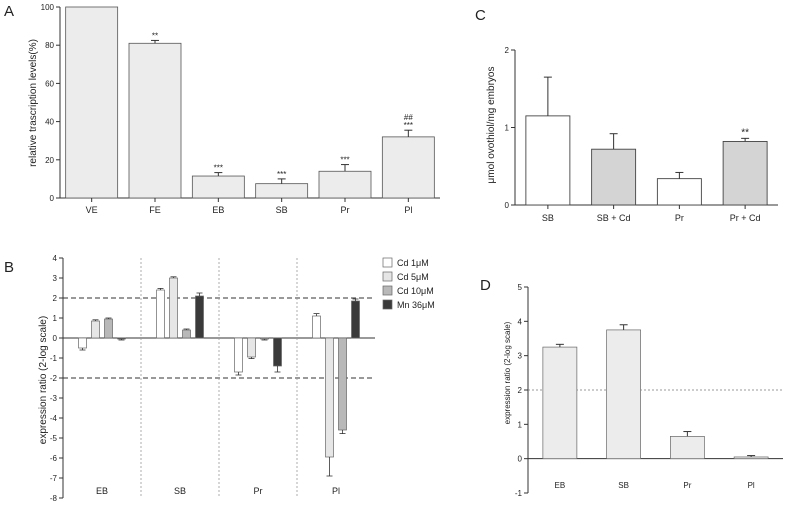 Image resolution: width=787 pixels, height=506 pixels. Describe the element at coordinates (218, 210) in the screenshot. I see `panel-a-x-tick-label: EB` at that location.